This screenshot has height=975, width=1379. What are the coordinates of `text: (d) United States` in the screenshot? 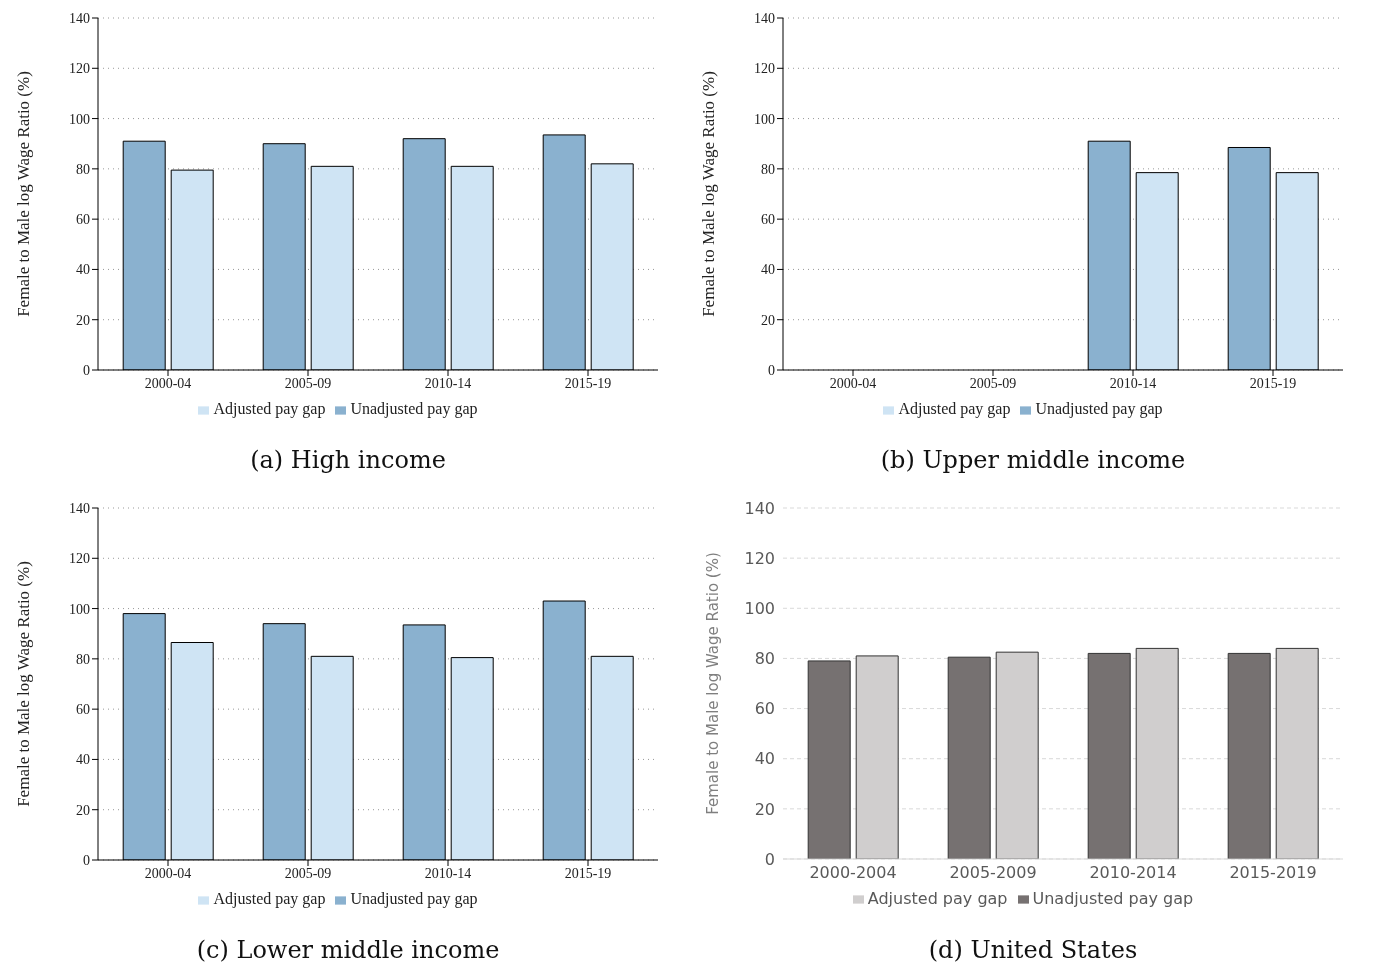 It's located at (1033, 950).